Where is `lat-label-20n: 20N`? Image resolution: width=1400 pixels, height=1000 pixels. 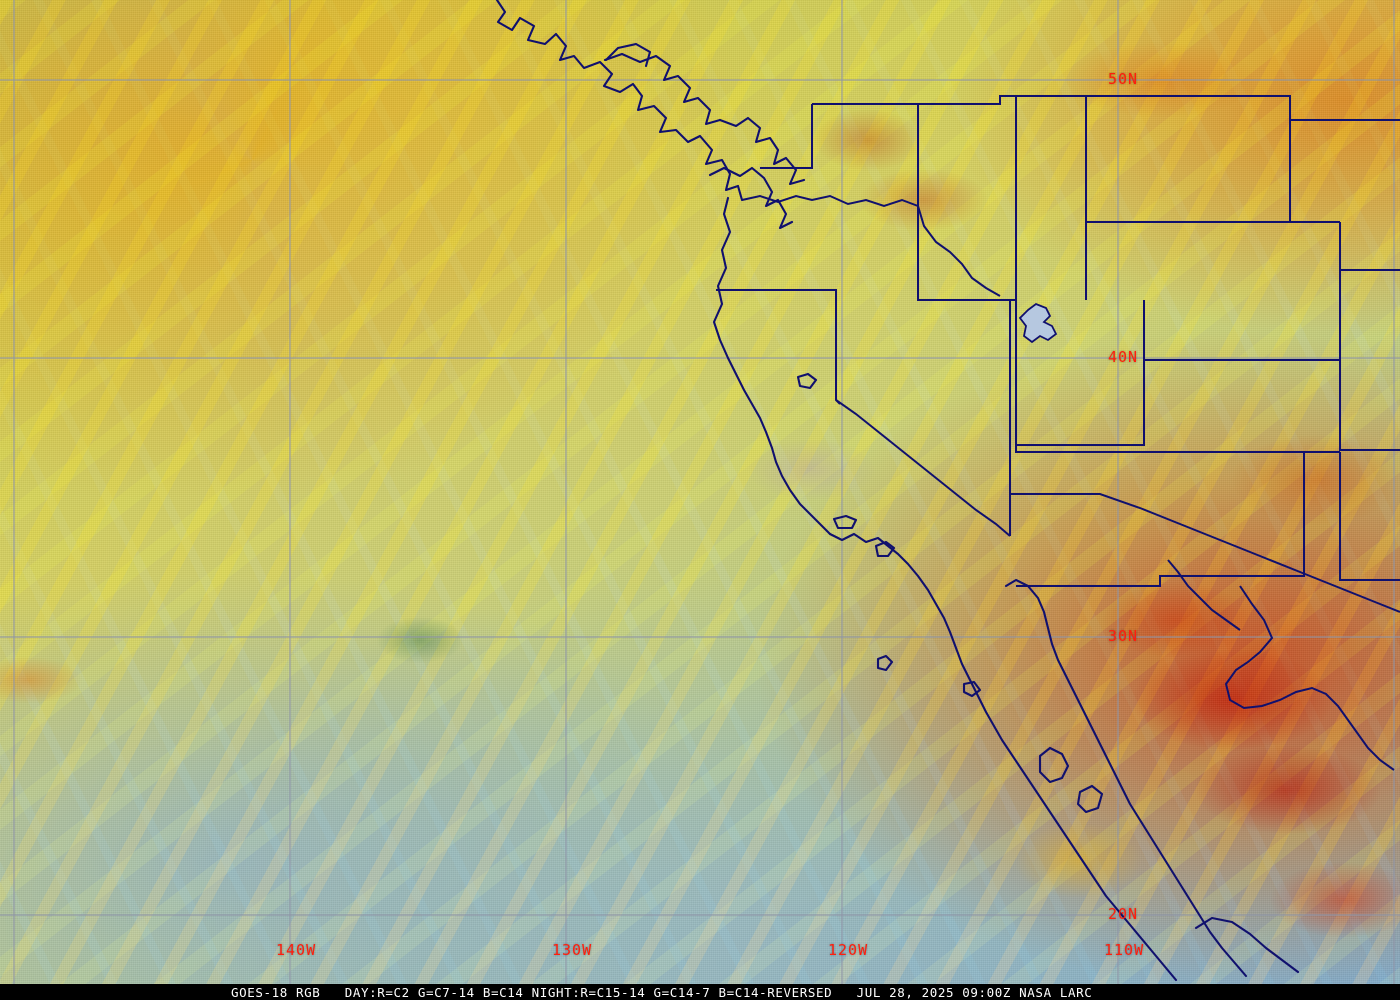 lat-label-20n: 20N is located at coordinates (1123, 914).